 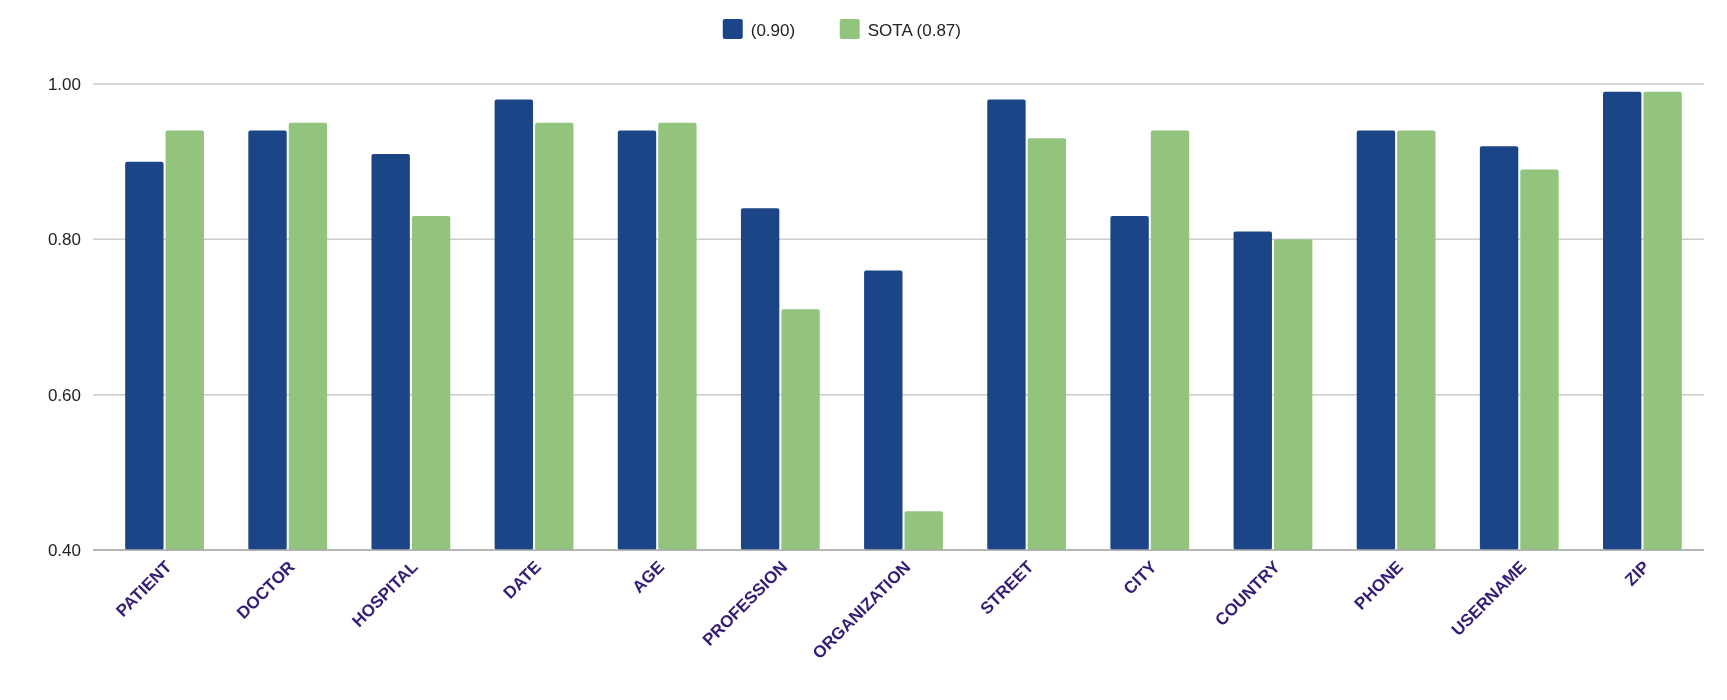 I want to click on y-tick-label: 1.00, so click(x=64, y=84).